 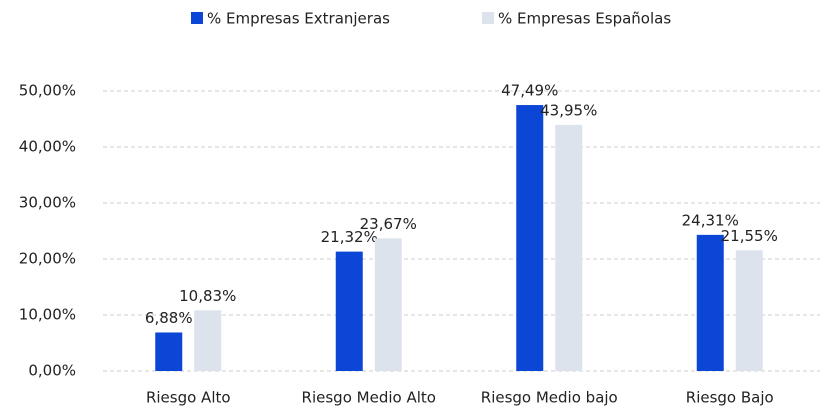 What do you see at coordinates (52, 371) in the screenshot?
I see `y-tick-label: 0,00%` at bounding box center [52, 371].